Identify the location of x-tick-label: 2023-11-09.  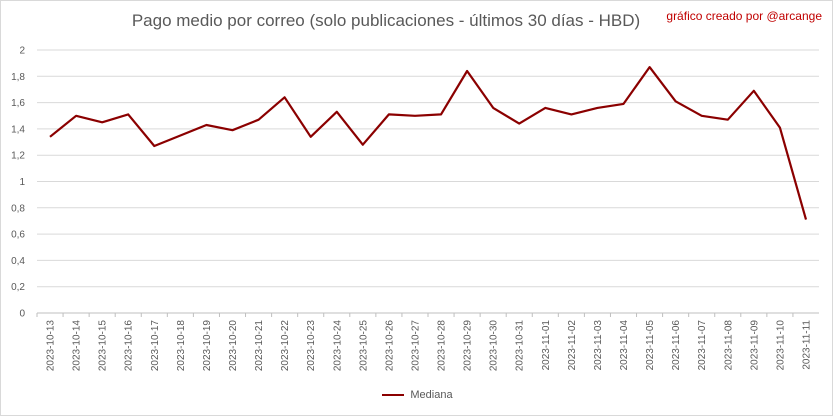
(754, 345).